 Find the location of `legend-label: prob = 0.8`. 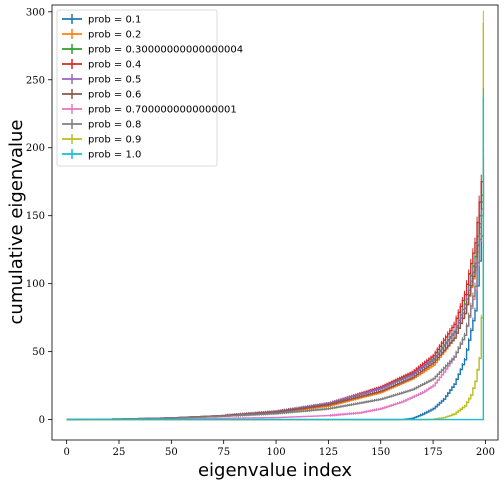

legend-label: prob = 0.8 is located at coordinates (114, 125).